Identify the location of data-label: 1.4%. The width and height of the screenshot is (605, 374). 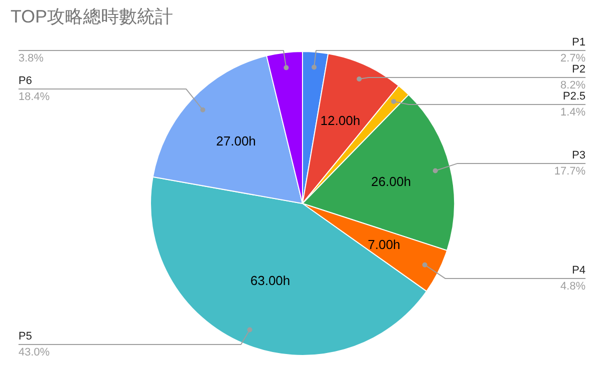
(573, 112).